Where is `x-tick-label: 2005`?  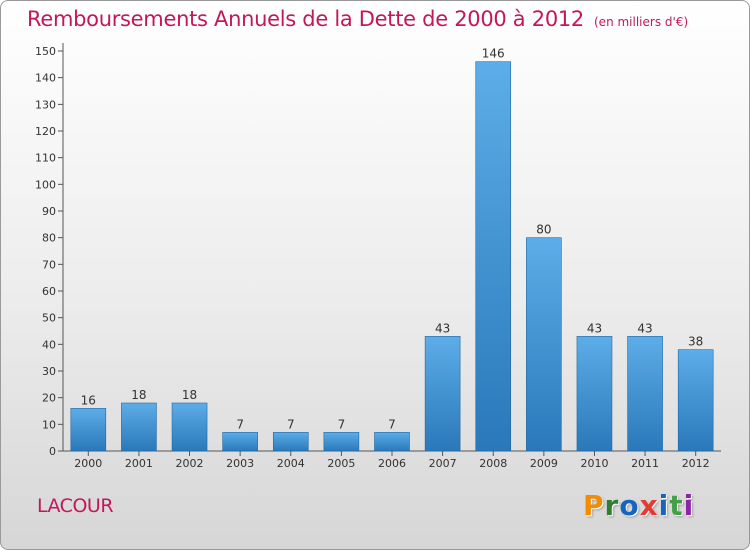
x-tick-label: 2005 is located at coordinates (341, 463).